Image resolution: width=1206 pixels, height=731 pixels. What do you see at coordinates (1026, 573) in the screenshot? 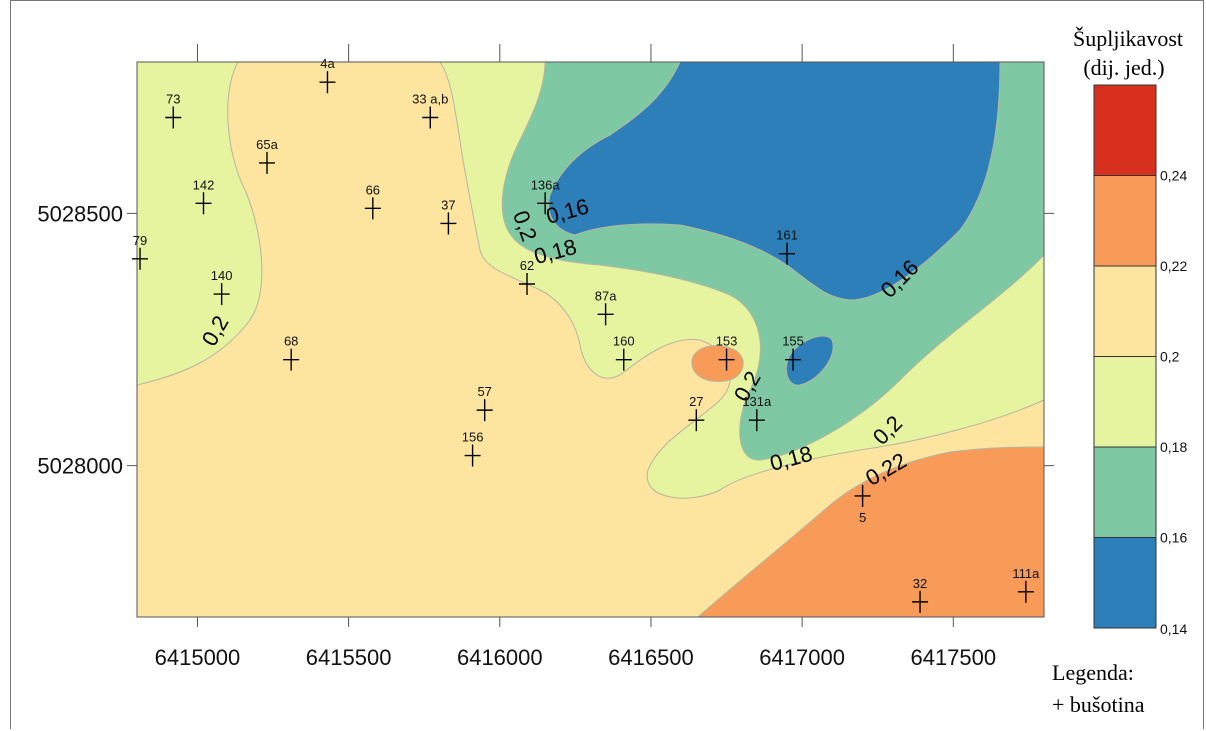
I see `well-label: 111a` at bounding box center [1026, 573].